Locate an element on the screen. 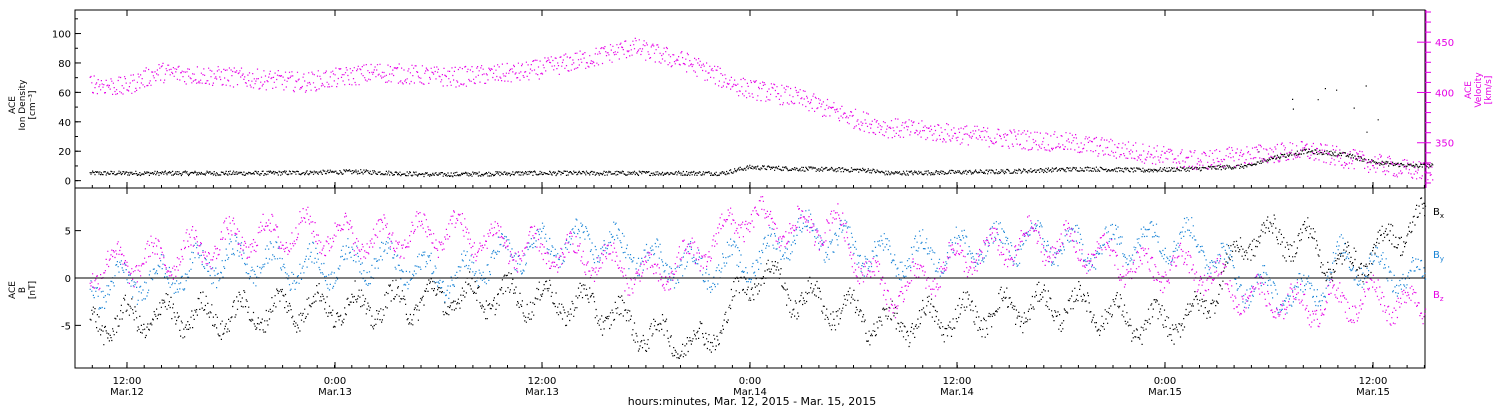 This screenshot has height=410, width=1500. ion-density-axis-label-line: Ion Density is located at coordinates (23, 105).